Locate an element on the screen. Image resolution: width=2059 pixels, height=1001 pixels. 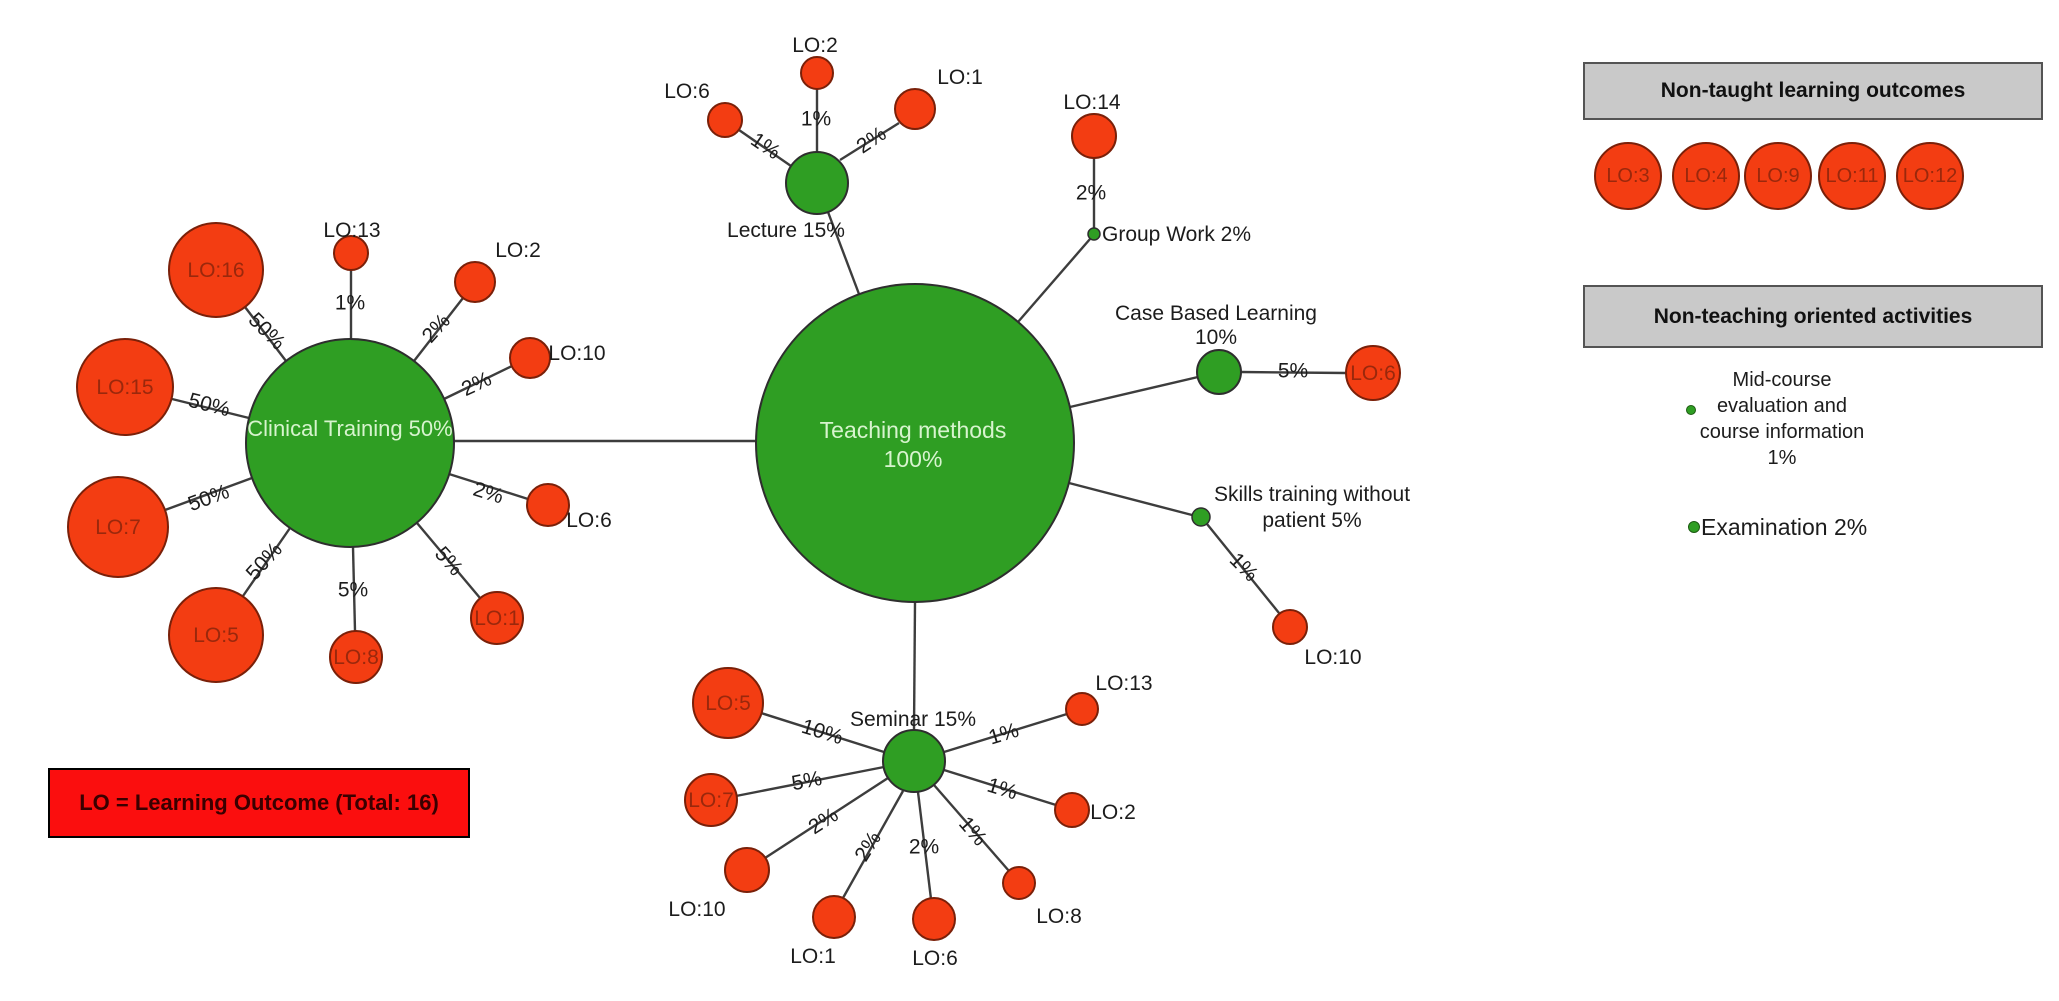
node-case-based-learning is located at coordinates (1219, 372).